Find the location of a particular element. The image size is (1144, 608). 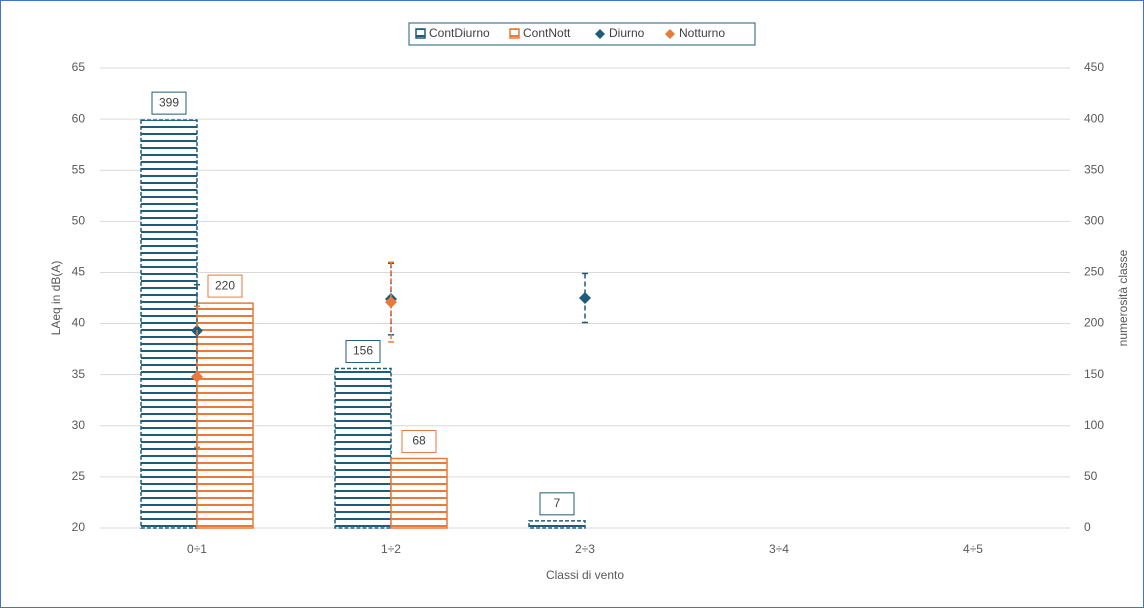

data-label: 399 is located at coordinates (169, 102).